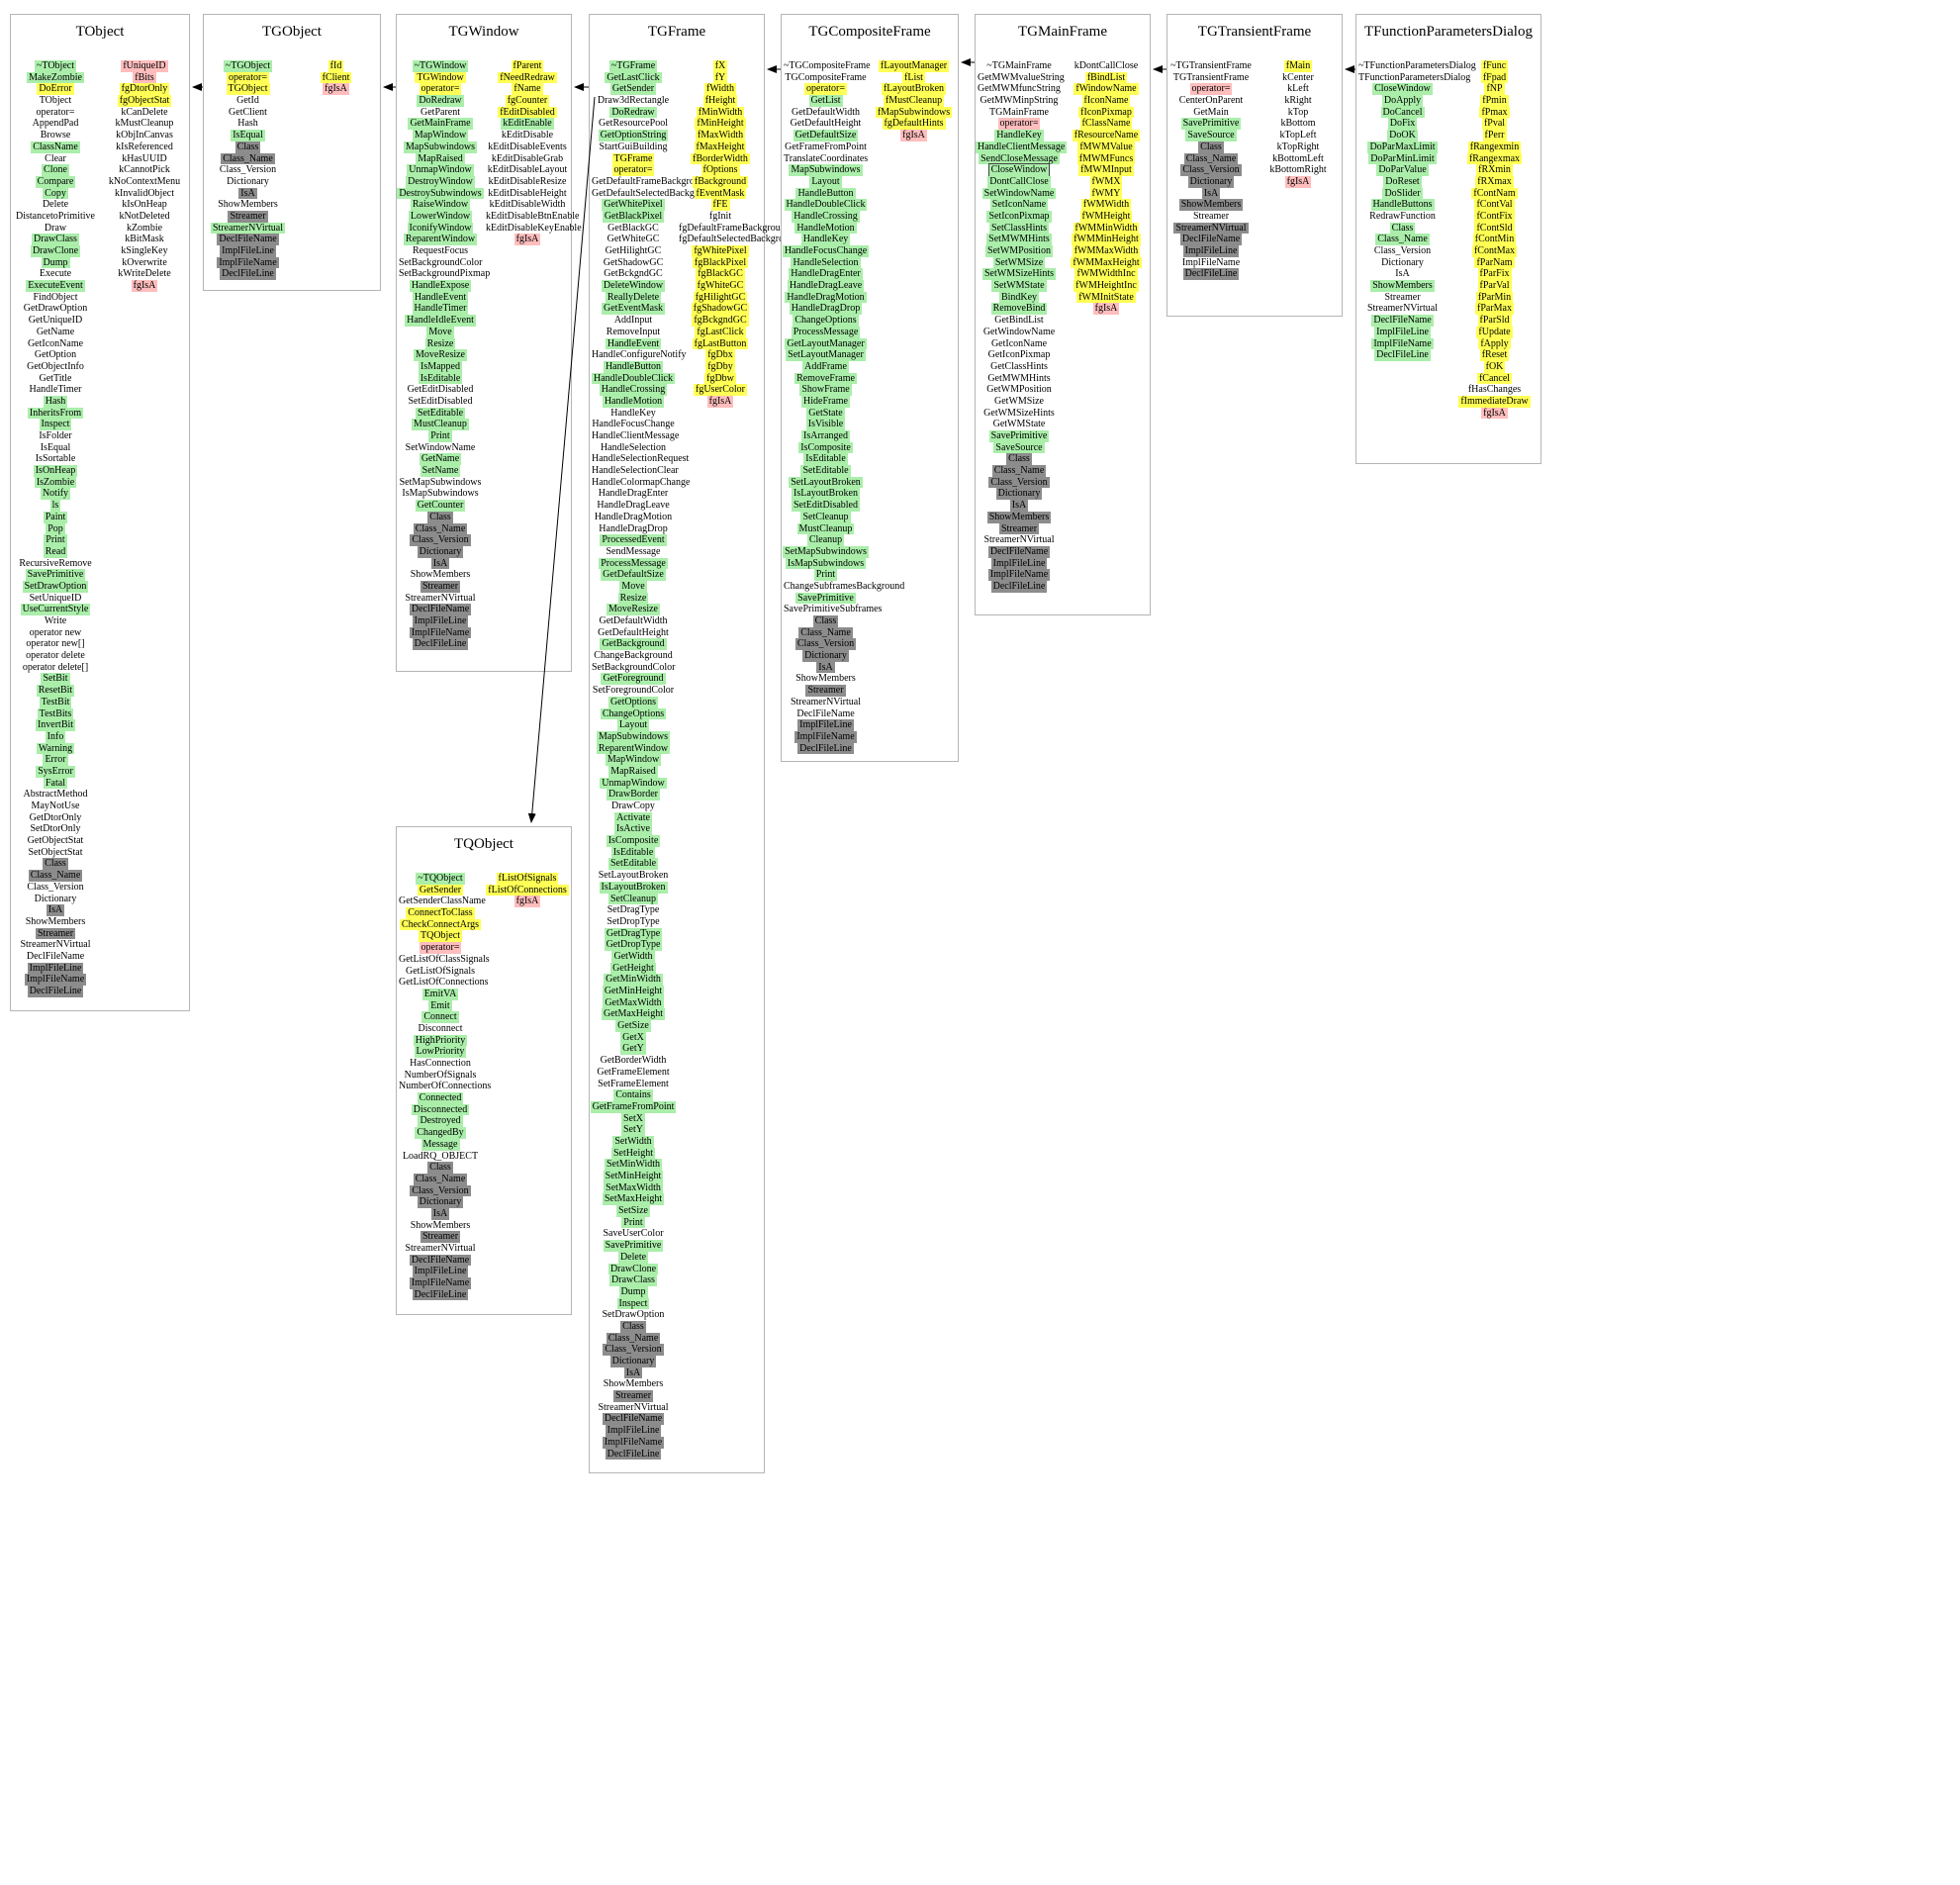 The width and height of the screenshot is (1960, 1885). I want to click on method-row: Disconnected, so click(440, 1109).